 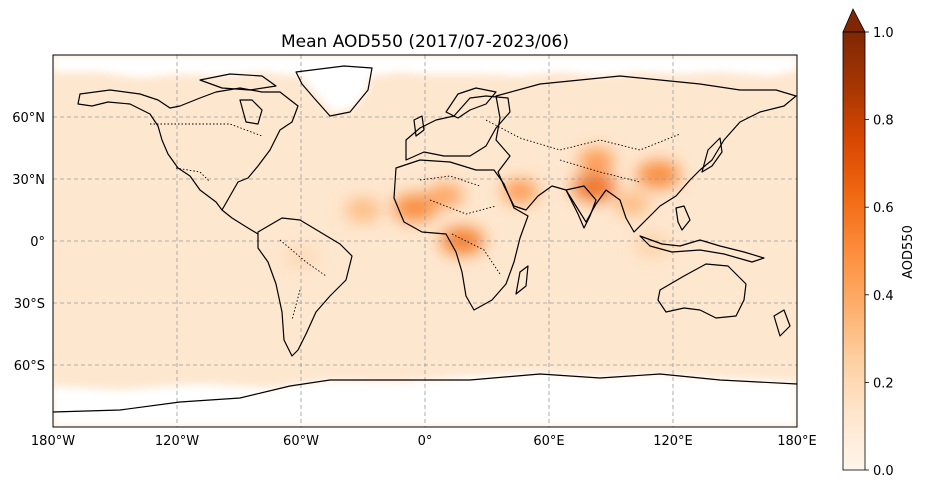 What do you see at coordinates (29, 366) in the screenshot?
I see `lat-tick-label: 60°S` at bounding box center [29, 366].